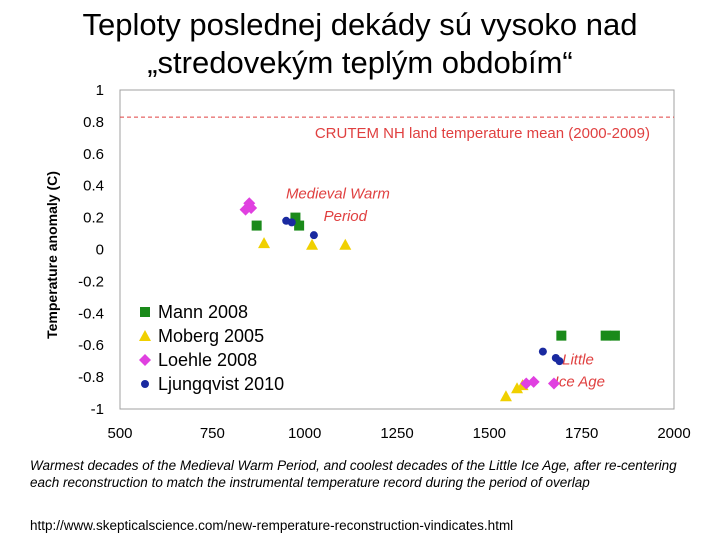 This screenshot has width=720, height=540. What do you see at coordinates (673, 433) in the screenshot?
I see `x-tick-label: 2000` at bounding box center [673, 433].